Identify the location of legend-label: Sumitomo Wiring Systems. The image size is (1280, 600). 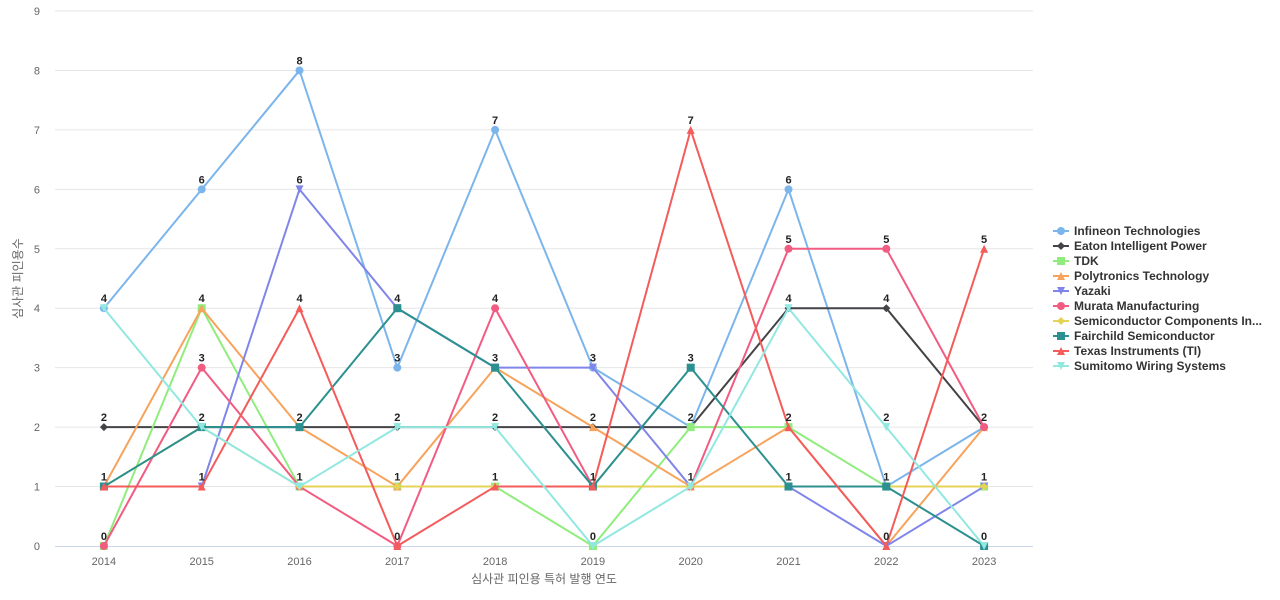
(1150, 366).